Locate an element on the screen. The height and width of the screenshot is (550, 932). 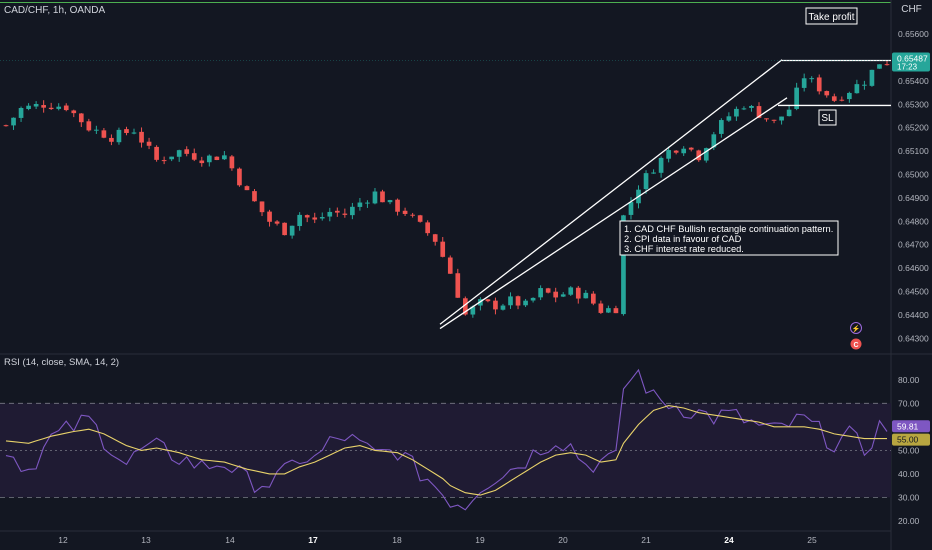
price-tick-label: 0.65100 is located at coordinates (913, 151).